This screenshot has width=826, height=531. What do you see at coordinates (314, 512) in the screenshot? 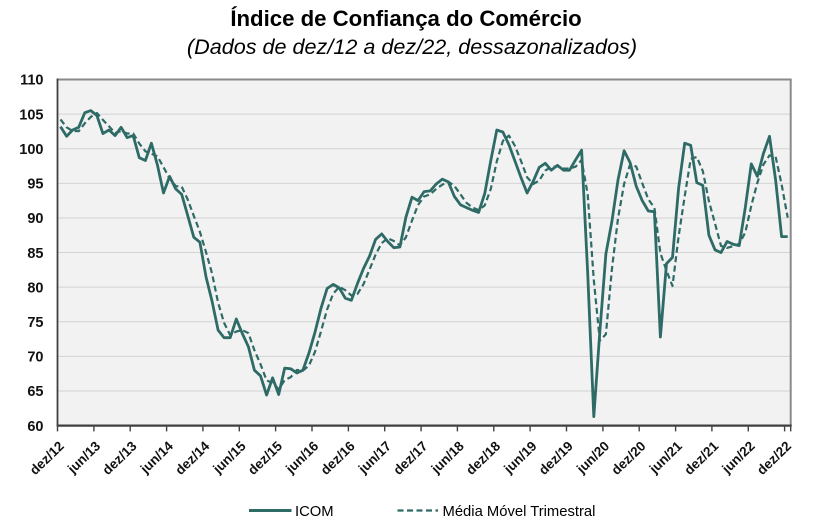
I see `svg-text: ICOM` at bounding box center [314, 512].